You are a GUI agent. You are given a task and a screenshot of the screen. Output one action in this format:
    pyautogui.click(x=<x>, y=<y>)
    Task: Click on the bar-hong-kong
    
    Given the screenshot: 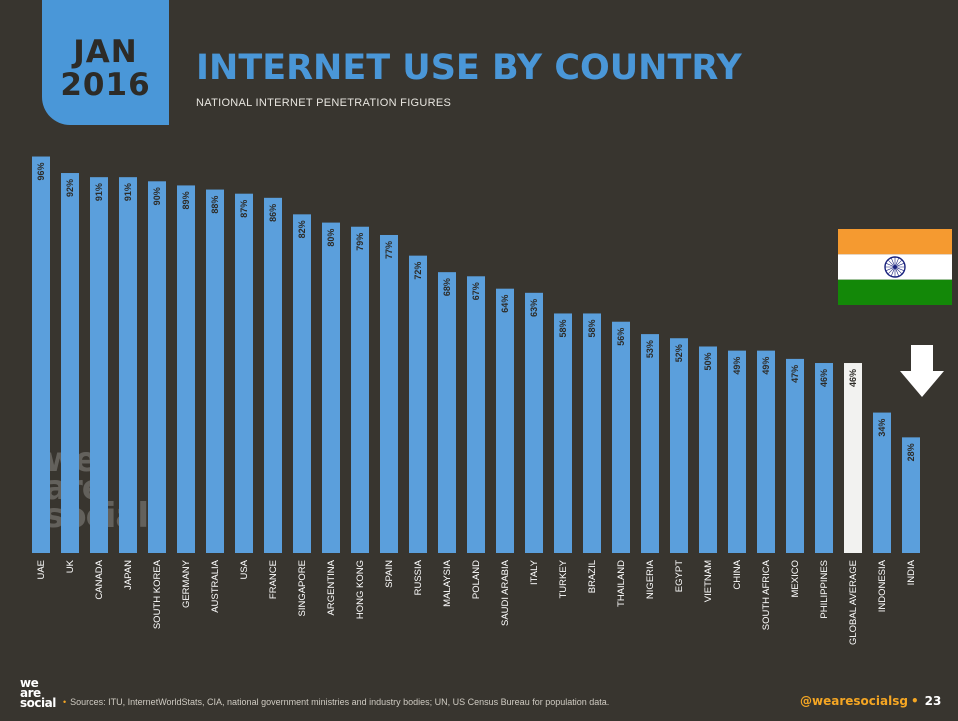 What is the action you would take?
    pyautogui.click(x=360, y=390)
    